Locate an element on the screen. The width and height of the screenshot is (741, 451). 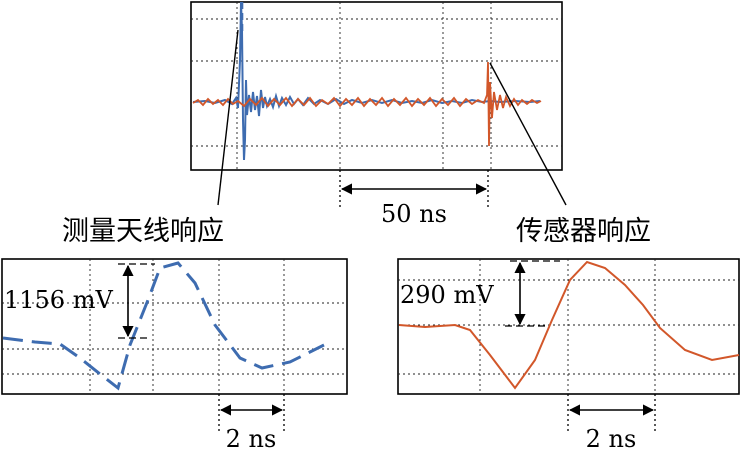
antenna-zoom-frame is located at coordinates (174, 326).